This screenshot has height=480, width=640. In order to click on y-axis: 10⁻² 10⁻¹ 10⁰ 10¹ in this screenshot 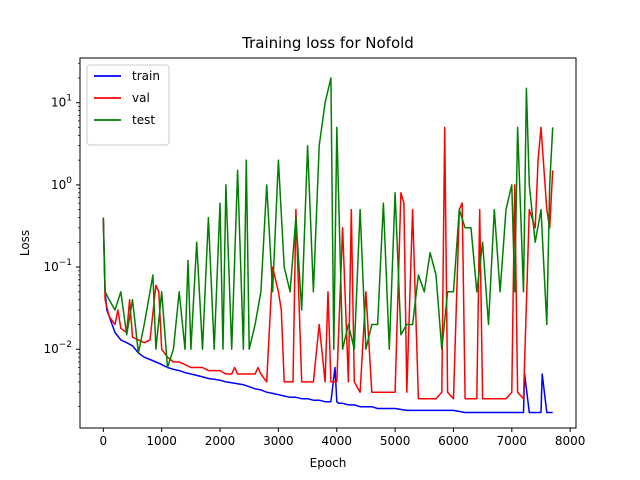, I will do `click(61, 235)`.